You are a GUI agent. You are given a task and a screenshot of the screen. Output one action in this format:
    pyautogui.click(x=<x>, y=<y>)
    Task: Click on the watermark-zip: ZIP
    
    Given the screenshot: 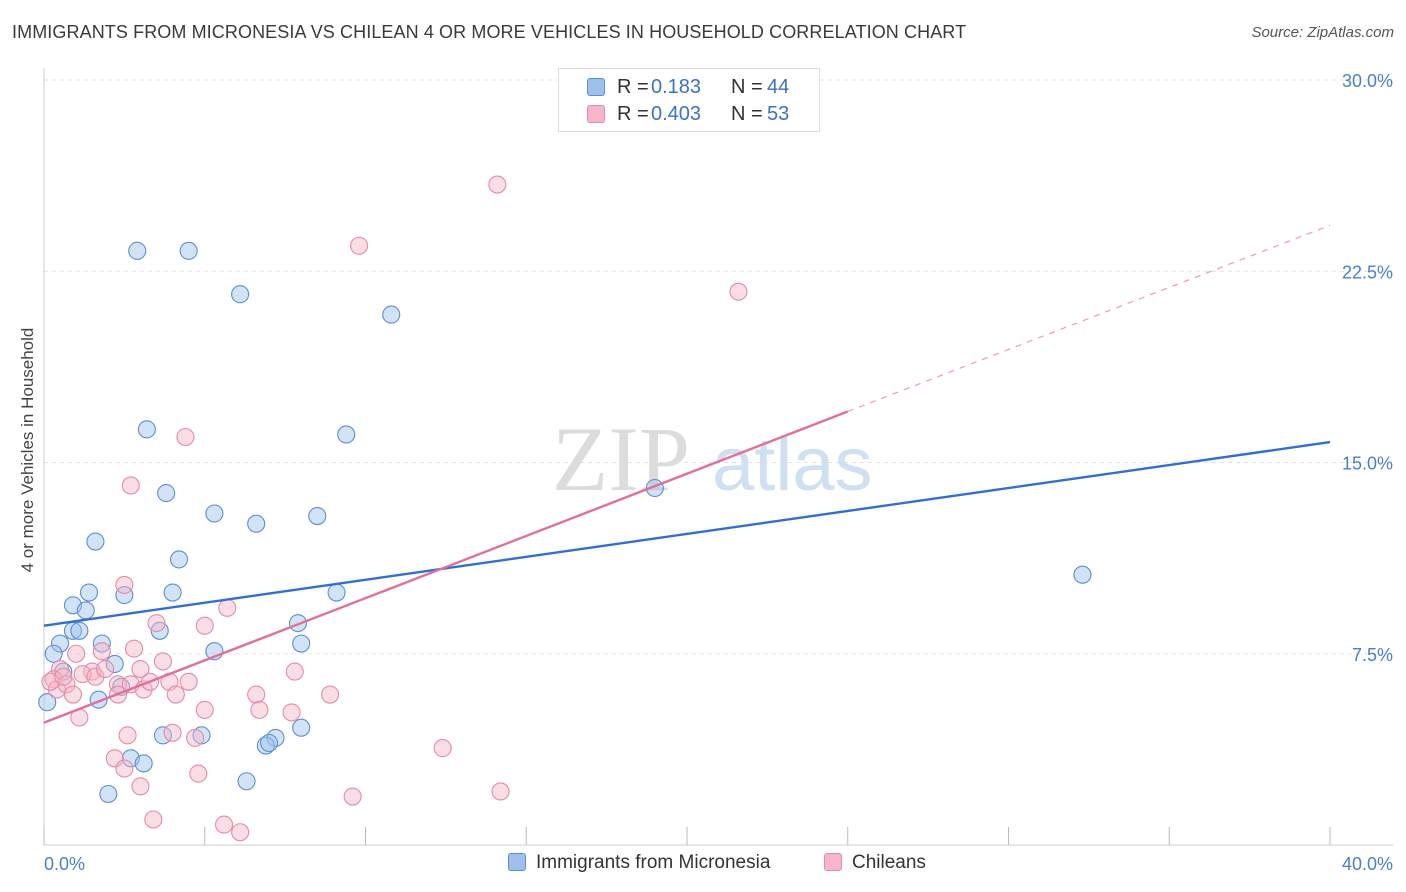 What is the action you would take?
    pyautogui.click(x=621, y=459)
    